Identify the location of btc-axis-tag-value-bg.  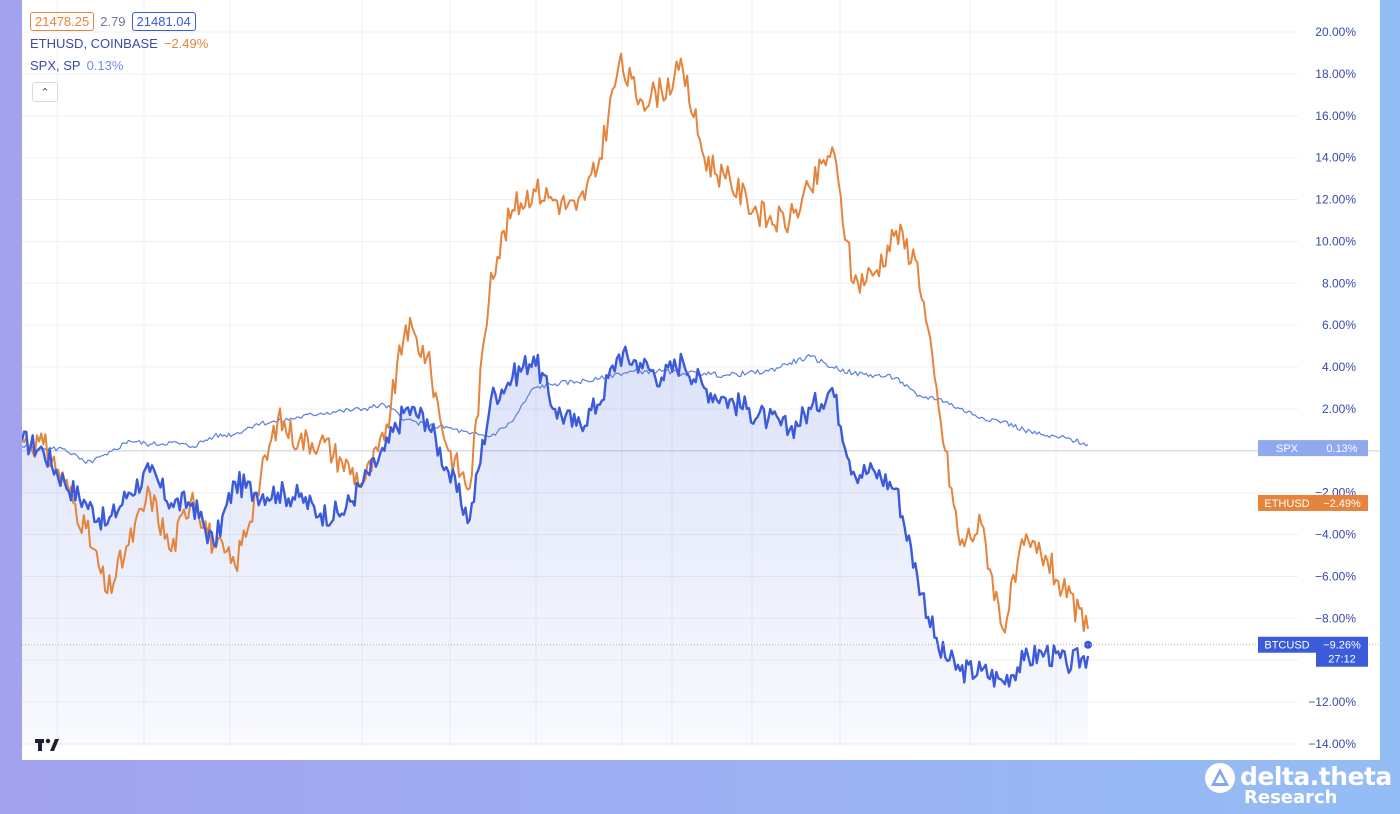
(1342, 651).